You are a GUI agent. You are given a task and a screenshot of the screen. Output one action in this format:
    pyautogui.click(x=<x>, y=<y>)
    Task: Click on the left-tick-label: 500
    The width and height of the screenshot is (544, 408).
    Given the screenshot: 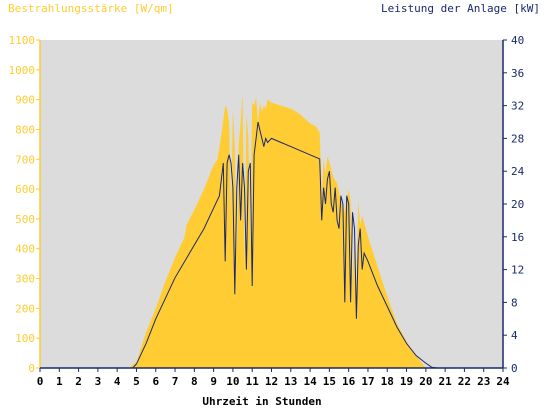 What is the action you would take?
    pyautogui.click(x=25, y=219)
    